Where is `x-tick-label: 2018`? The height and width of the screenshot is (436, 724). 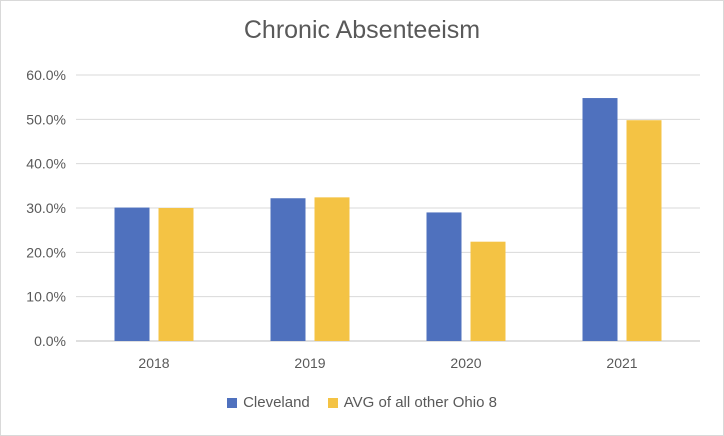
x-tick-label: 2018 is located at coordinates (153, 363).